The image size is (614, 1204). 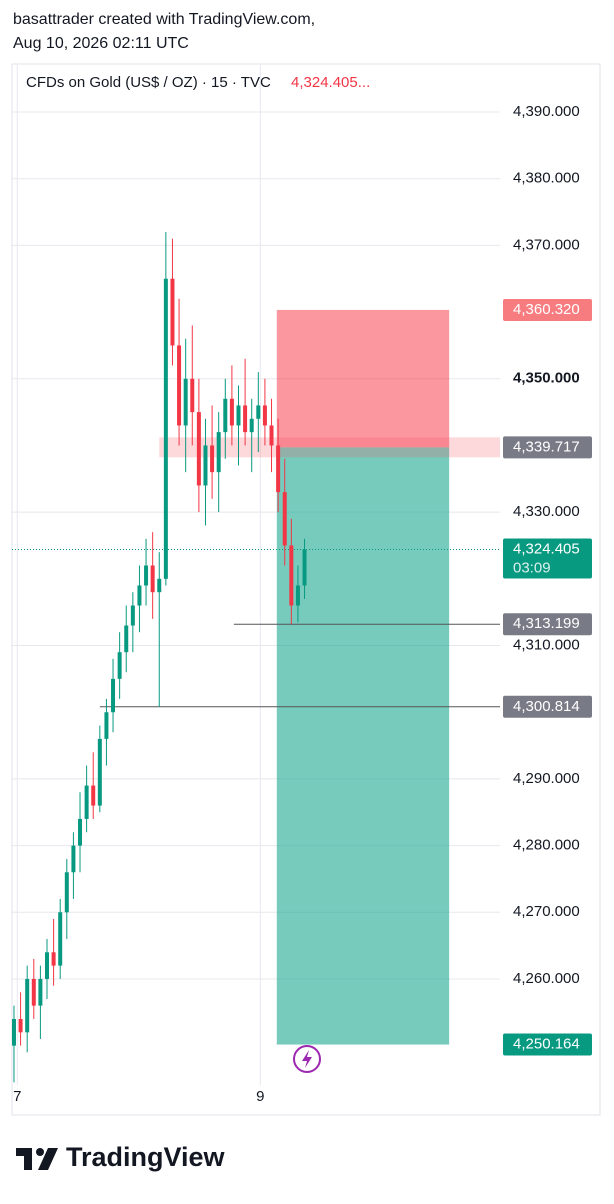 I want to click on price-badge-label: 4,300.814, so click(x=546, y=706).